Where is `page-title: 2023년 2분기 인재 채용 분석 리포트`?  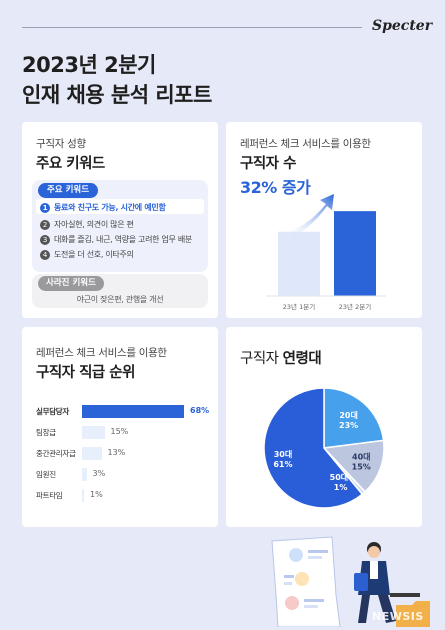 page-title: 2023년 2분기 인재 채용 분석 리포트 is located at coordinates (117, 80).